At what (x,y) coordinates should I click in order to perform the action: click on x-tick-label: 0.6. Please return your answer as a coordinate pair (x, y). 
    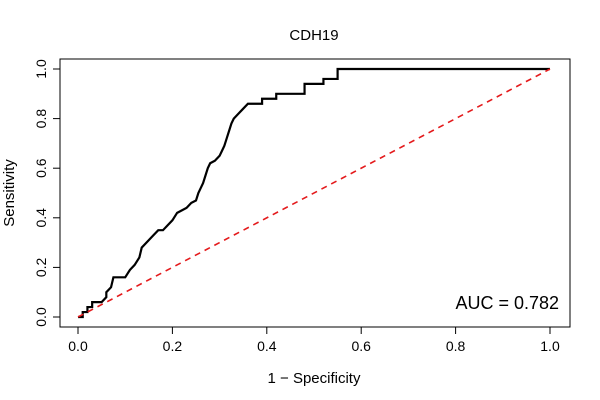
    Looking at the image, I should click on (361, 346).